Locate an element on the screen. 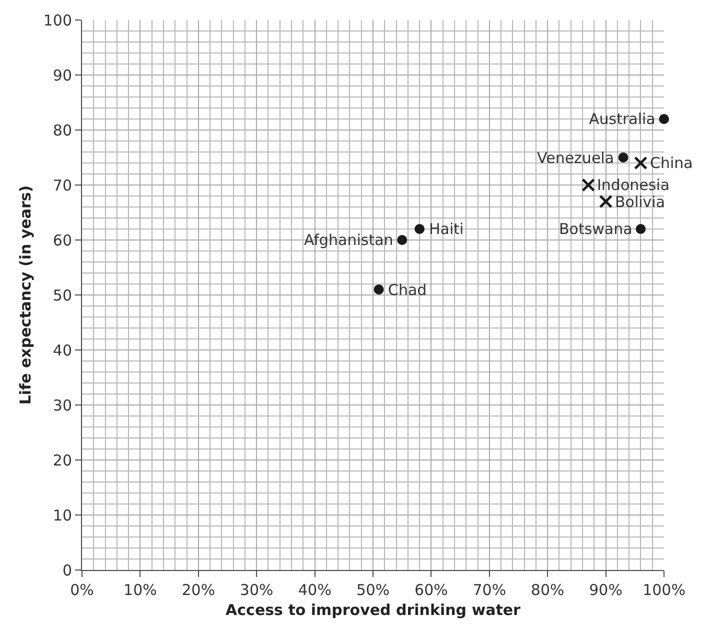  y-tick-label: 100 is located at coordinates (57, 20).